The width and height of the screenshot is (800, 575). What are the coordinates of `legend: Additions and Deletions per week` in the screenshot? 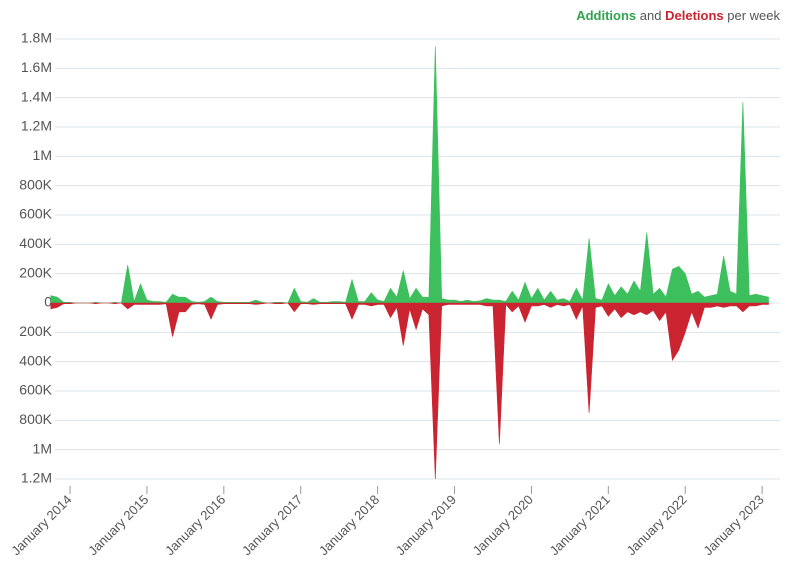 It's located at (678, 15).